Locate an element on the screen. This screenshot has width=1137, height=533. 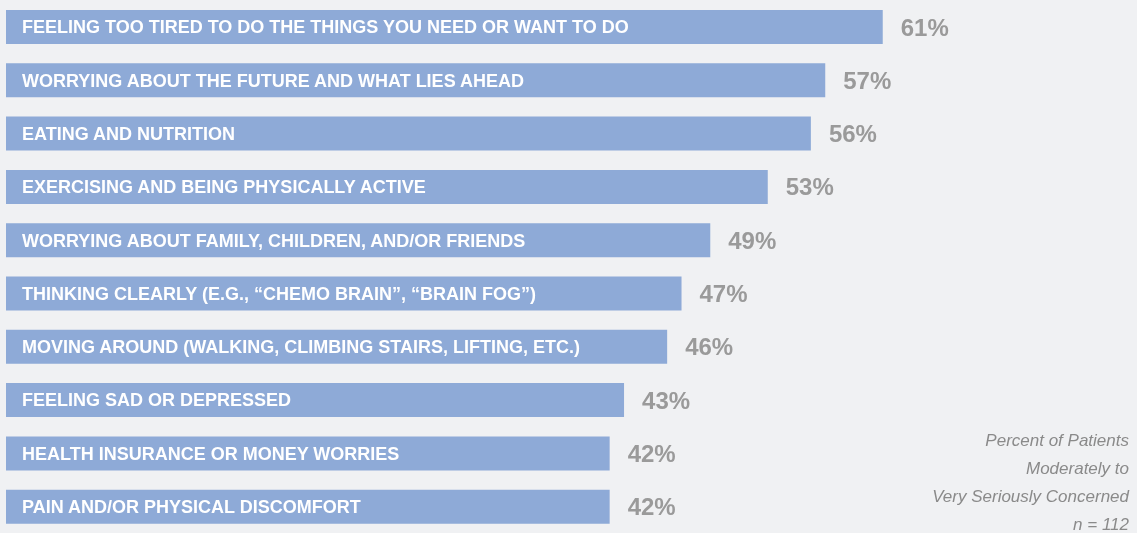
y-tick-label: HEALTH INSURANCE OR MONEY WORRIES is located at coordinates (211, 453).